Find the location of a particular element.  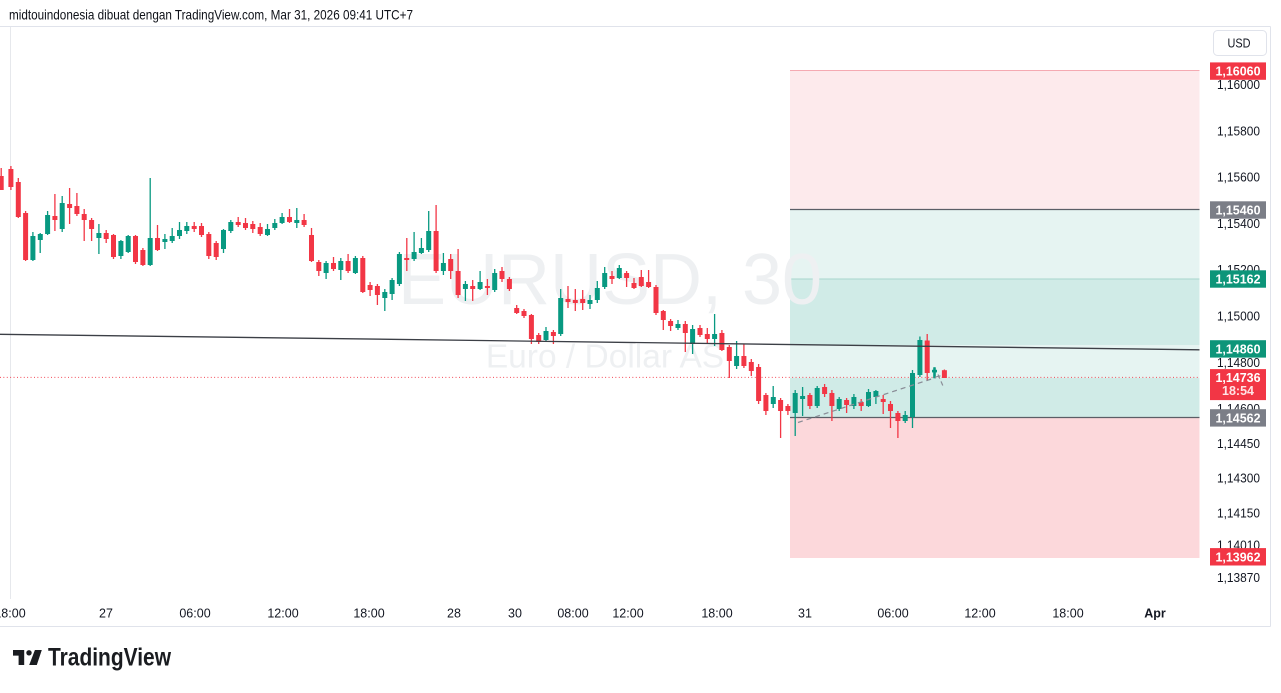

svg-text: 1,14736 is located at coordinates (1238, 378).